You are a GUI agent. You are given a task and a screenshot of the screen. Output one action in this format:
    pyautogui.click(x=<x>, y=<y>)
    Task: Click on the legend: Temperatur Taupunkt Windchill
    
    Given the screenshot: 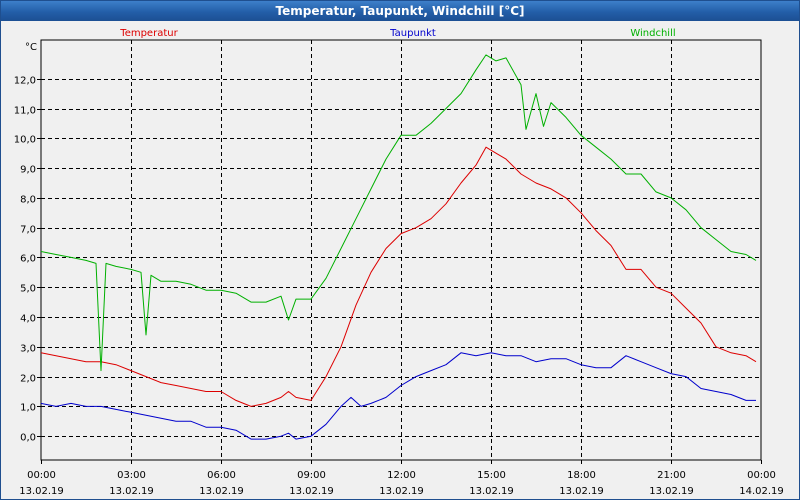 What is the action you would take?
    pyautogui.click(x=397, y=33)
    